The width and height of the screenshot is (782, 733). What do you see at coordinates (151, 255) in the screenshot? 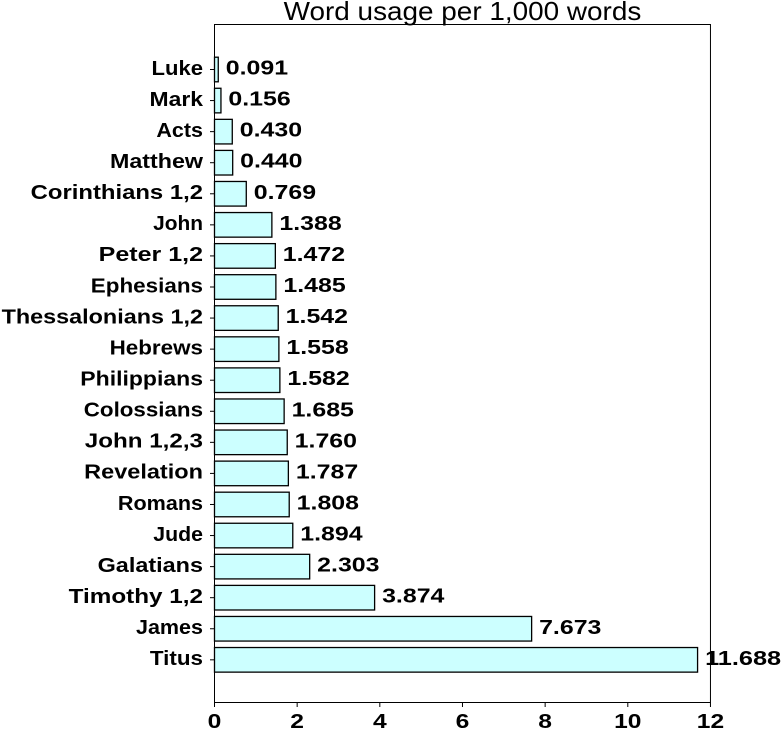
I see `svg-text: Peter 1,2` at bounding box center [151, 255].